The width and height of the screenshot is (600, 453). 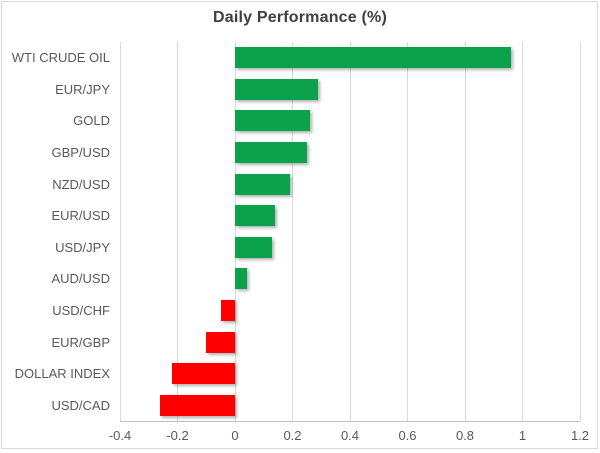 I want to click on x-tick-label: 1.2, so click(x=580, y=435).